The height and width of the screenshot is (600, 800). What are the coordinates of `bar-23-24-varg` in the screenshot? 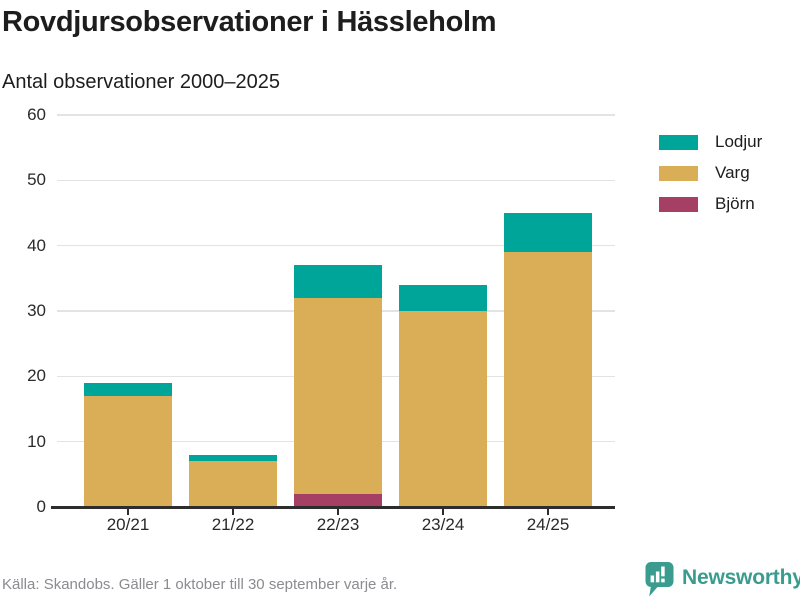 It's located at (443, 409).